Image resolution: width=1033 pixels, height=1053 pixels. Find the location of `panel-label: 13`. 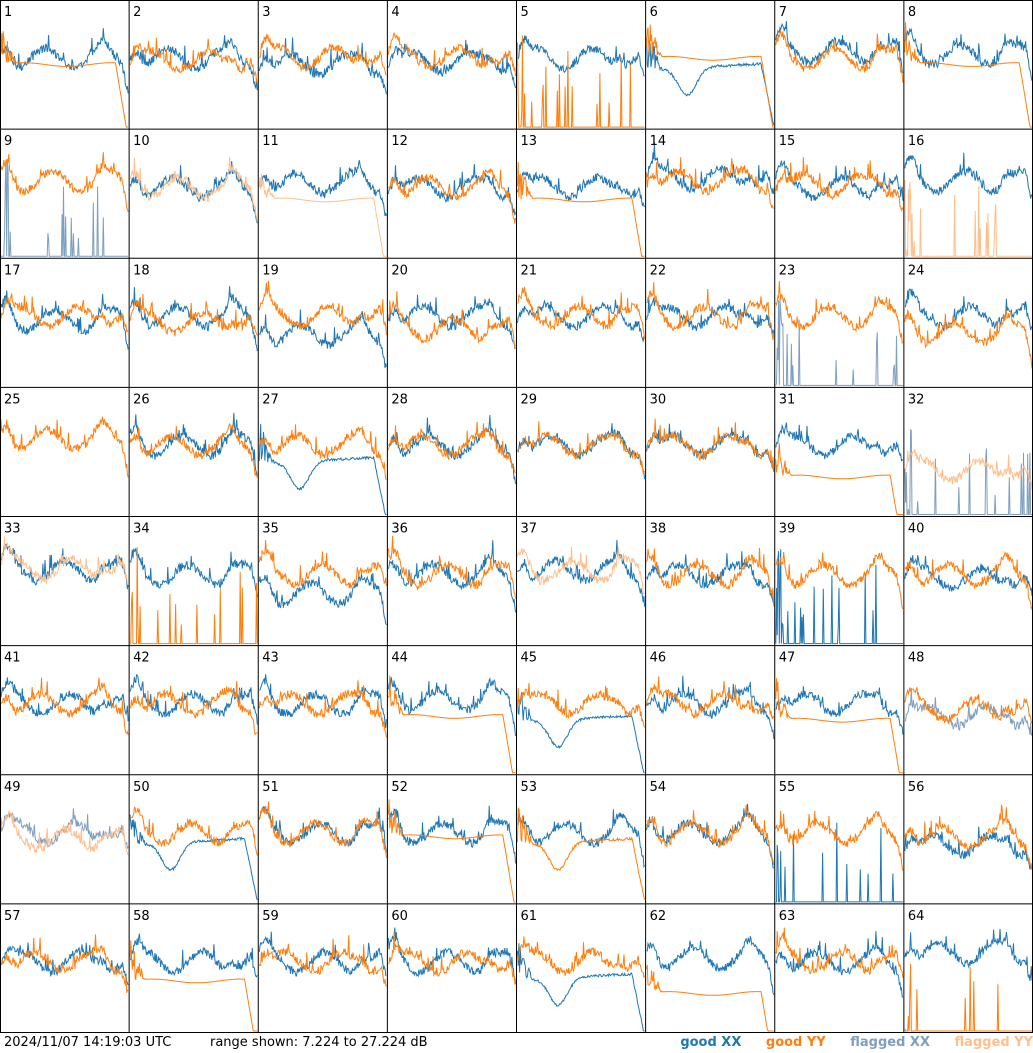

panel-label: 13 is located at coordinates (529, 141).